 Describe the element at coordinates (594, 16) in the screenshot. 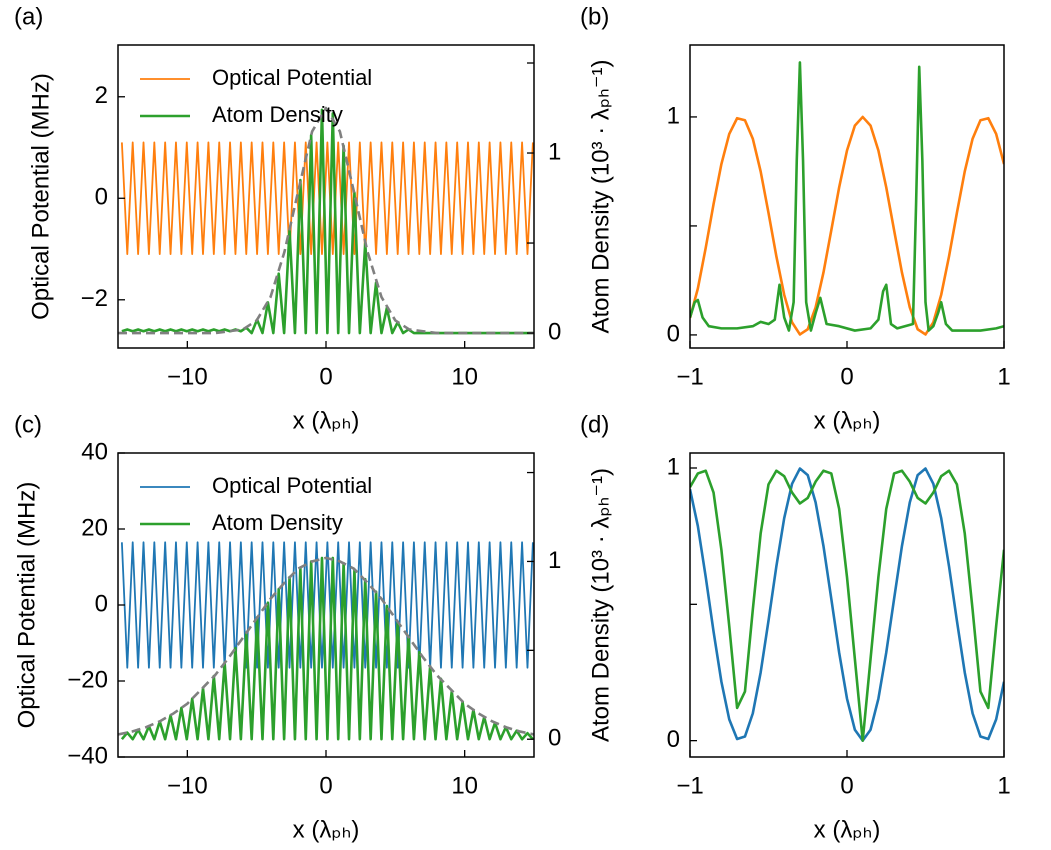

I see `panel-label: (b)` at that location.